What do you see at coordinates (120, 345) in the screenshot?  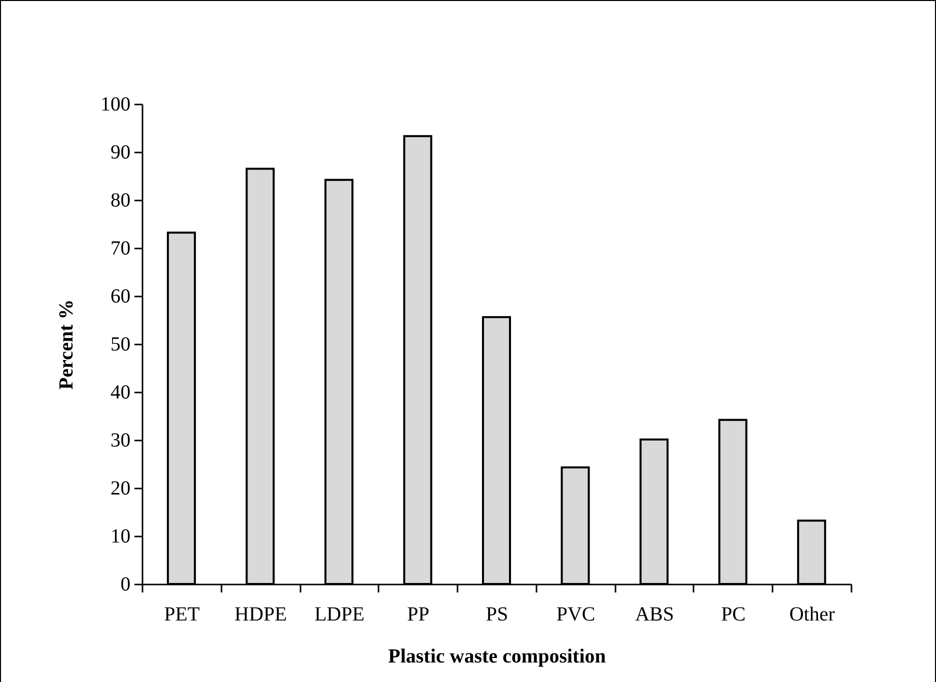 I see `y-tick-label: 50` at bounding box center [120, 345].